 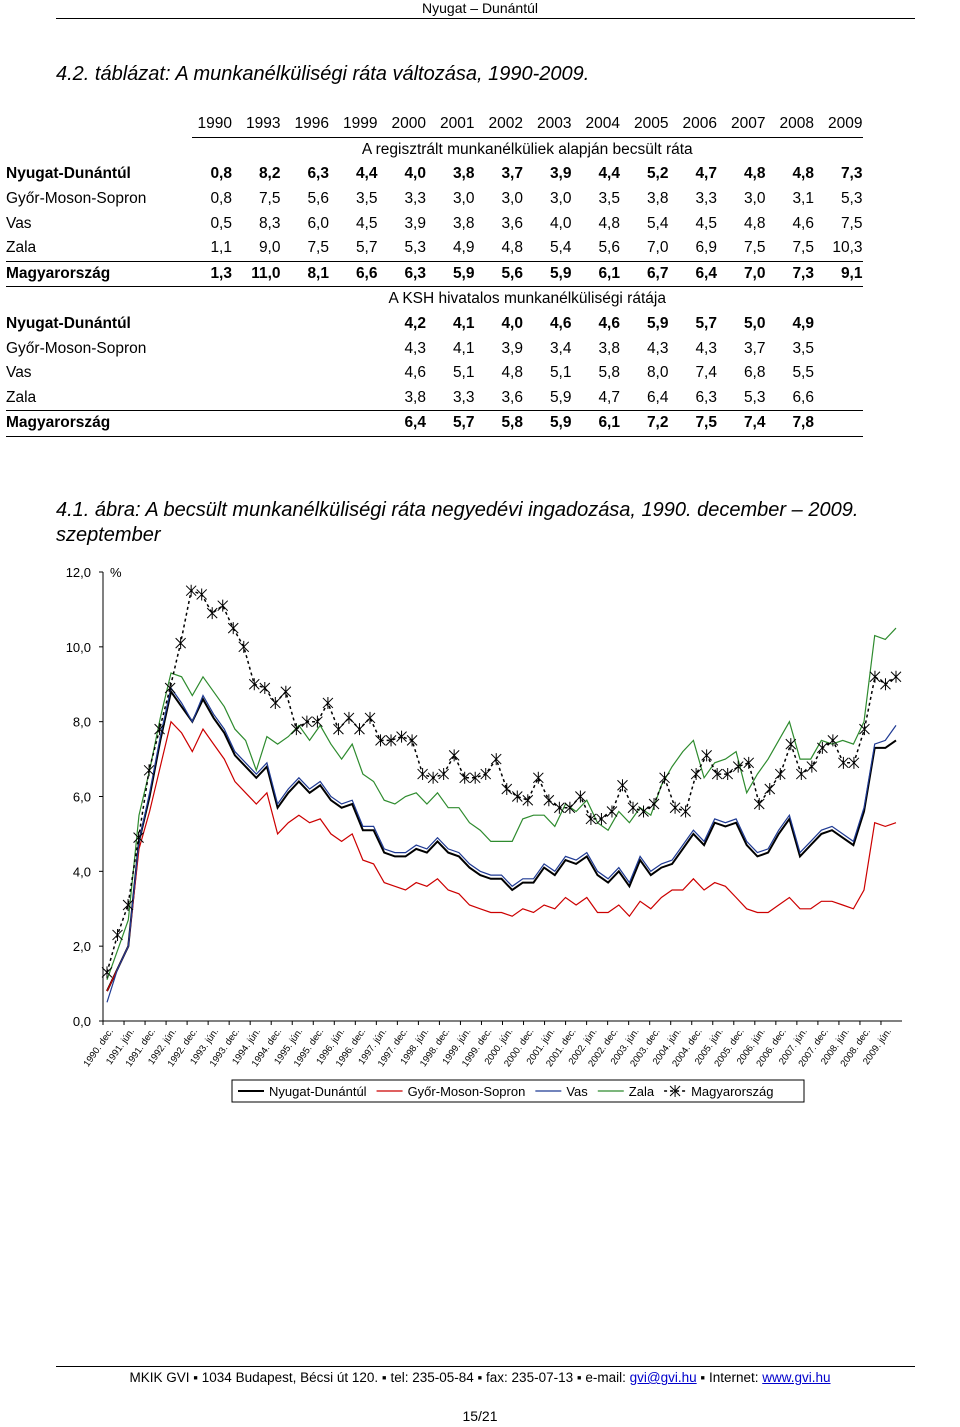 I want to click on email-link: gvi@gvi.hu, so click(x=663, y=1377).